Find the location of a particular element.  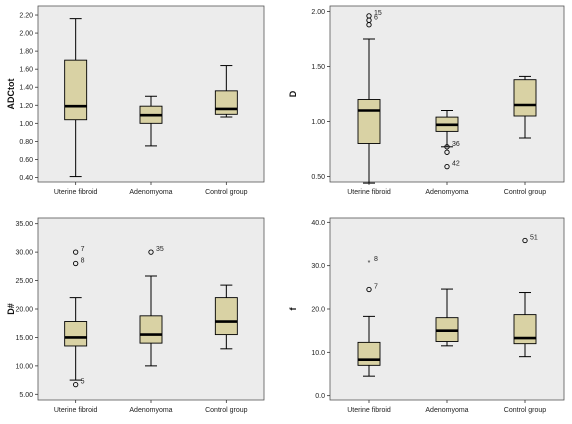

outlier-label: 42 is located at coordinates (456, 164).